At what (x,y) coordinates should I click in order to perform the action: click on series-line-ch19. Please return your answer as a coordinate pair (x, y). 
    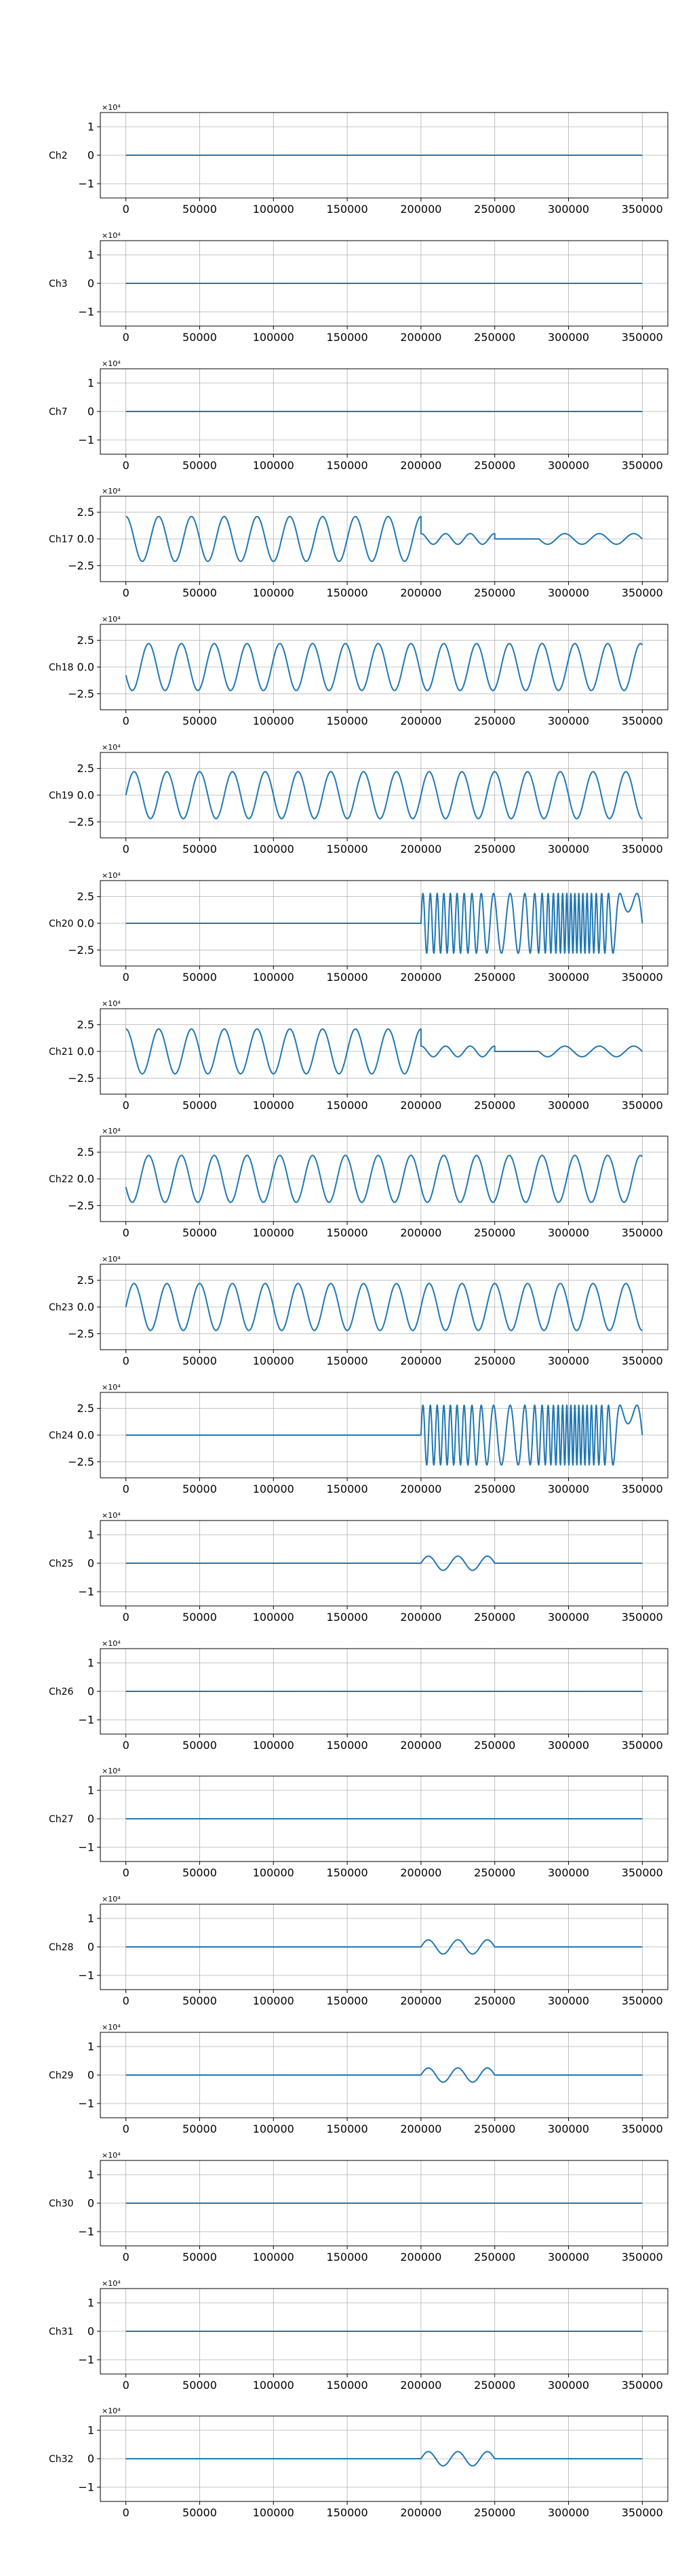
    Looking at the image, I should click on (384, 795).